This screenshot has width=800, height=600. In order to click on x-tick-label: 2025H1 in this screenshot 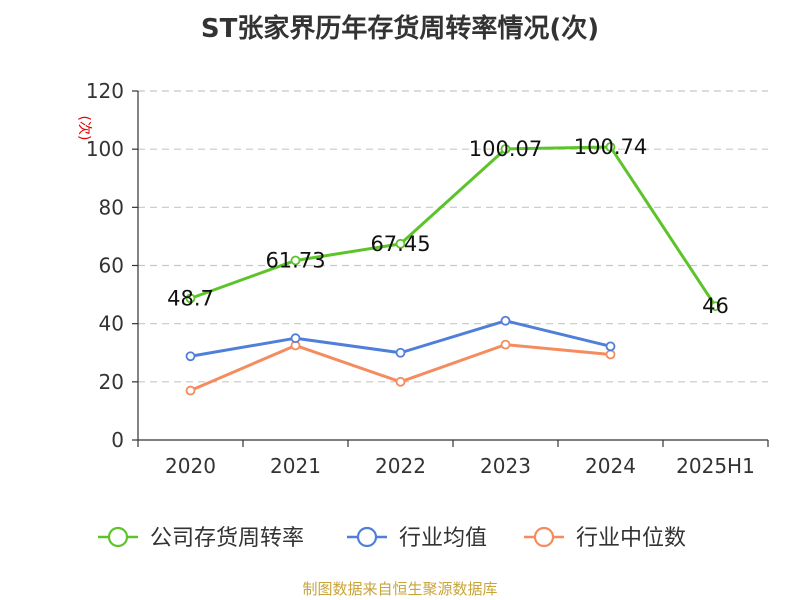, I will do `click(715, 466)`.